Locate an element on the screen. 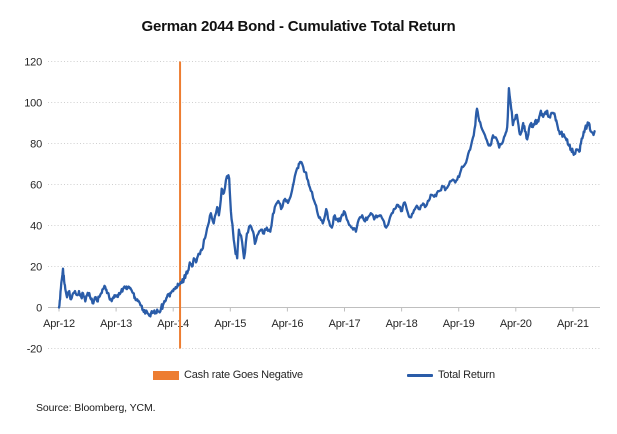  y-axis-tick-label: 100 is located at coordinates (33, 104).